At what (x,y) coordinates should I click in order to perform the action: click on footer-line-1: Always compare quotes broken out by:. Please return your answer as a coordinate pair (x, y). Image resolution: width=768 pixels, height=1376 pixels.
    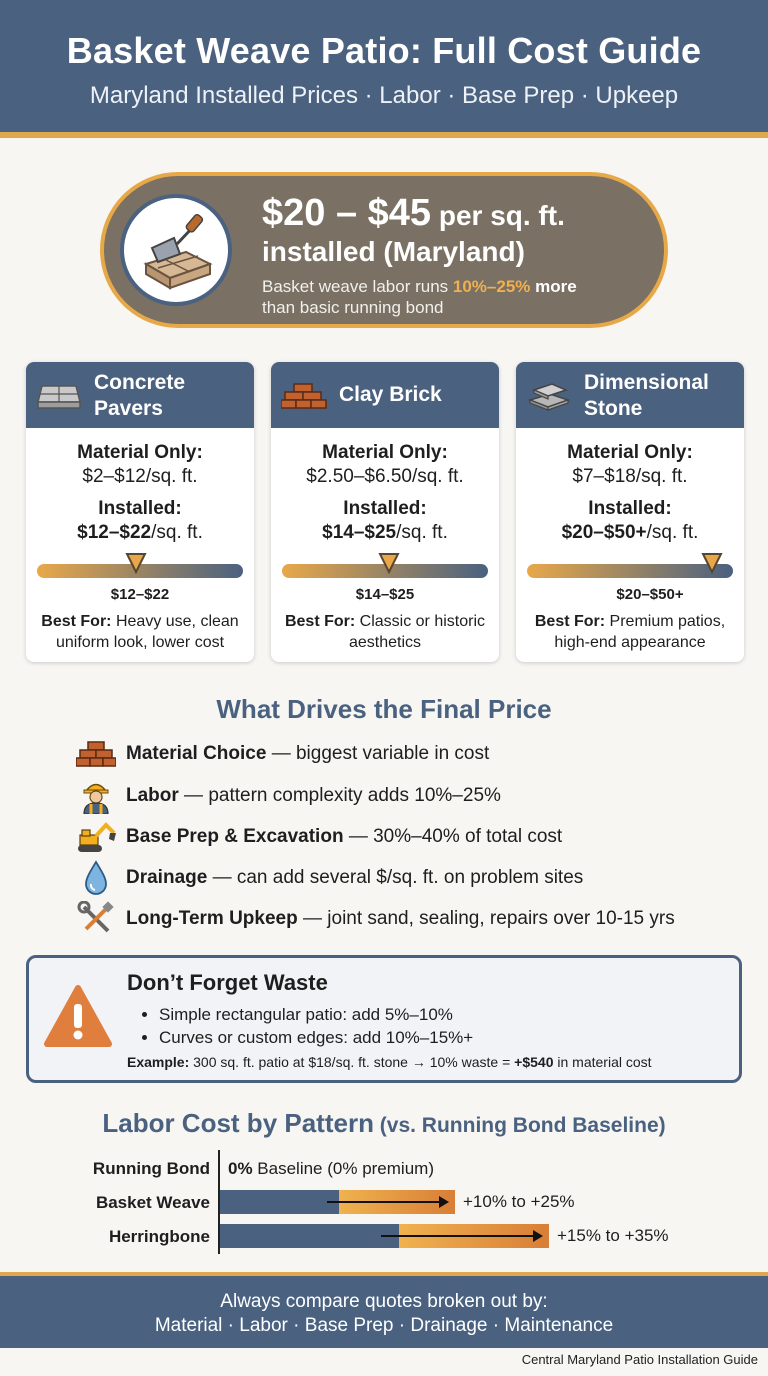
    Looking at the image, I should click on (384, 1301).